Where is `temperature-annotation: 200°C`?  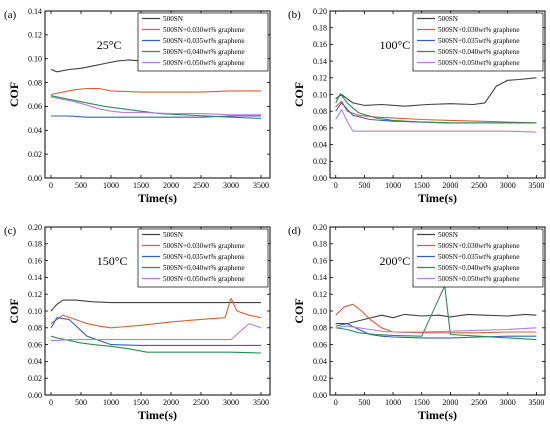
temperature-annotation: 200°C is located at coordinates (394, 261).